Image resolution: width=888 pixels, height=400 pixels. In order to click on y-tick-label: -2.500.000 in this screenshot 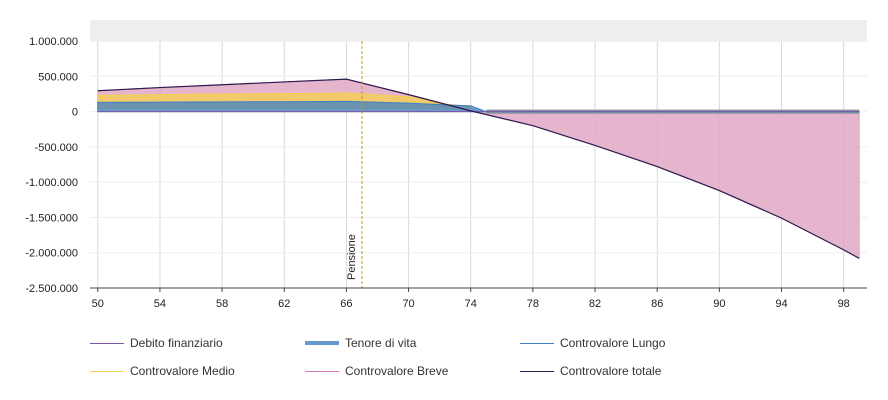, I will do `click(51, 289)`.